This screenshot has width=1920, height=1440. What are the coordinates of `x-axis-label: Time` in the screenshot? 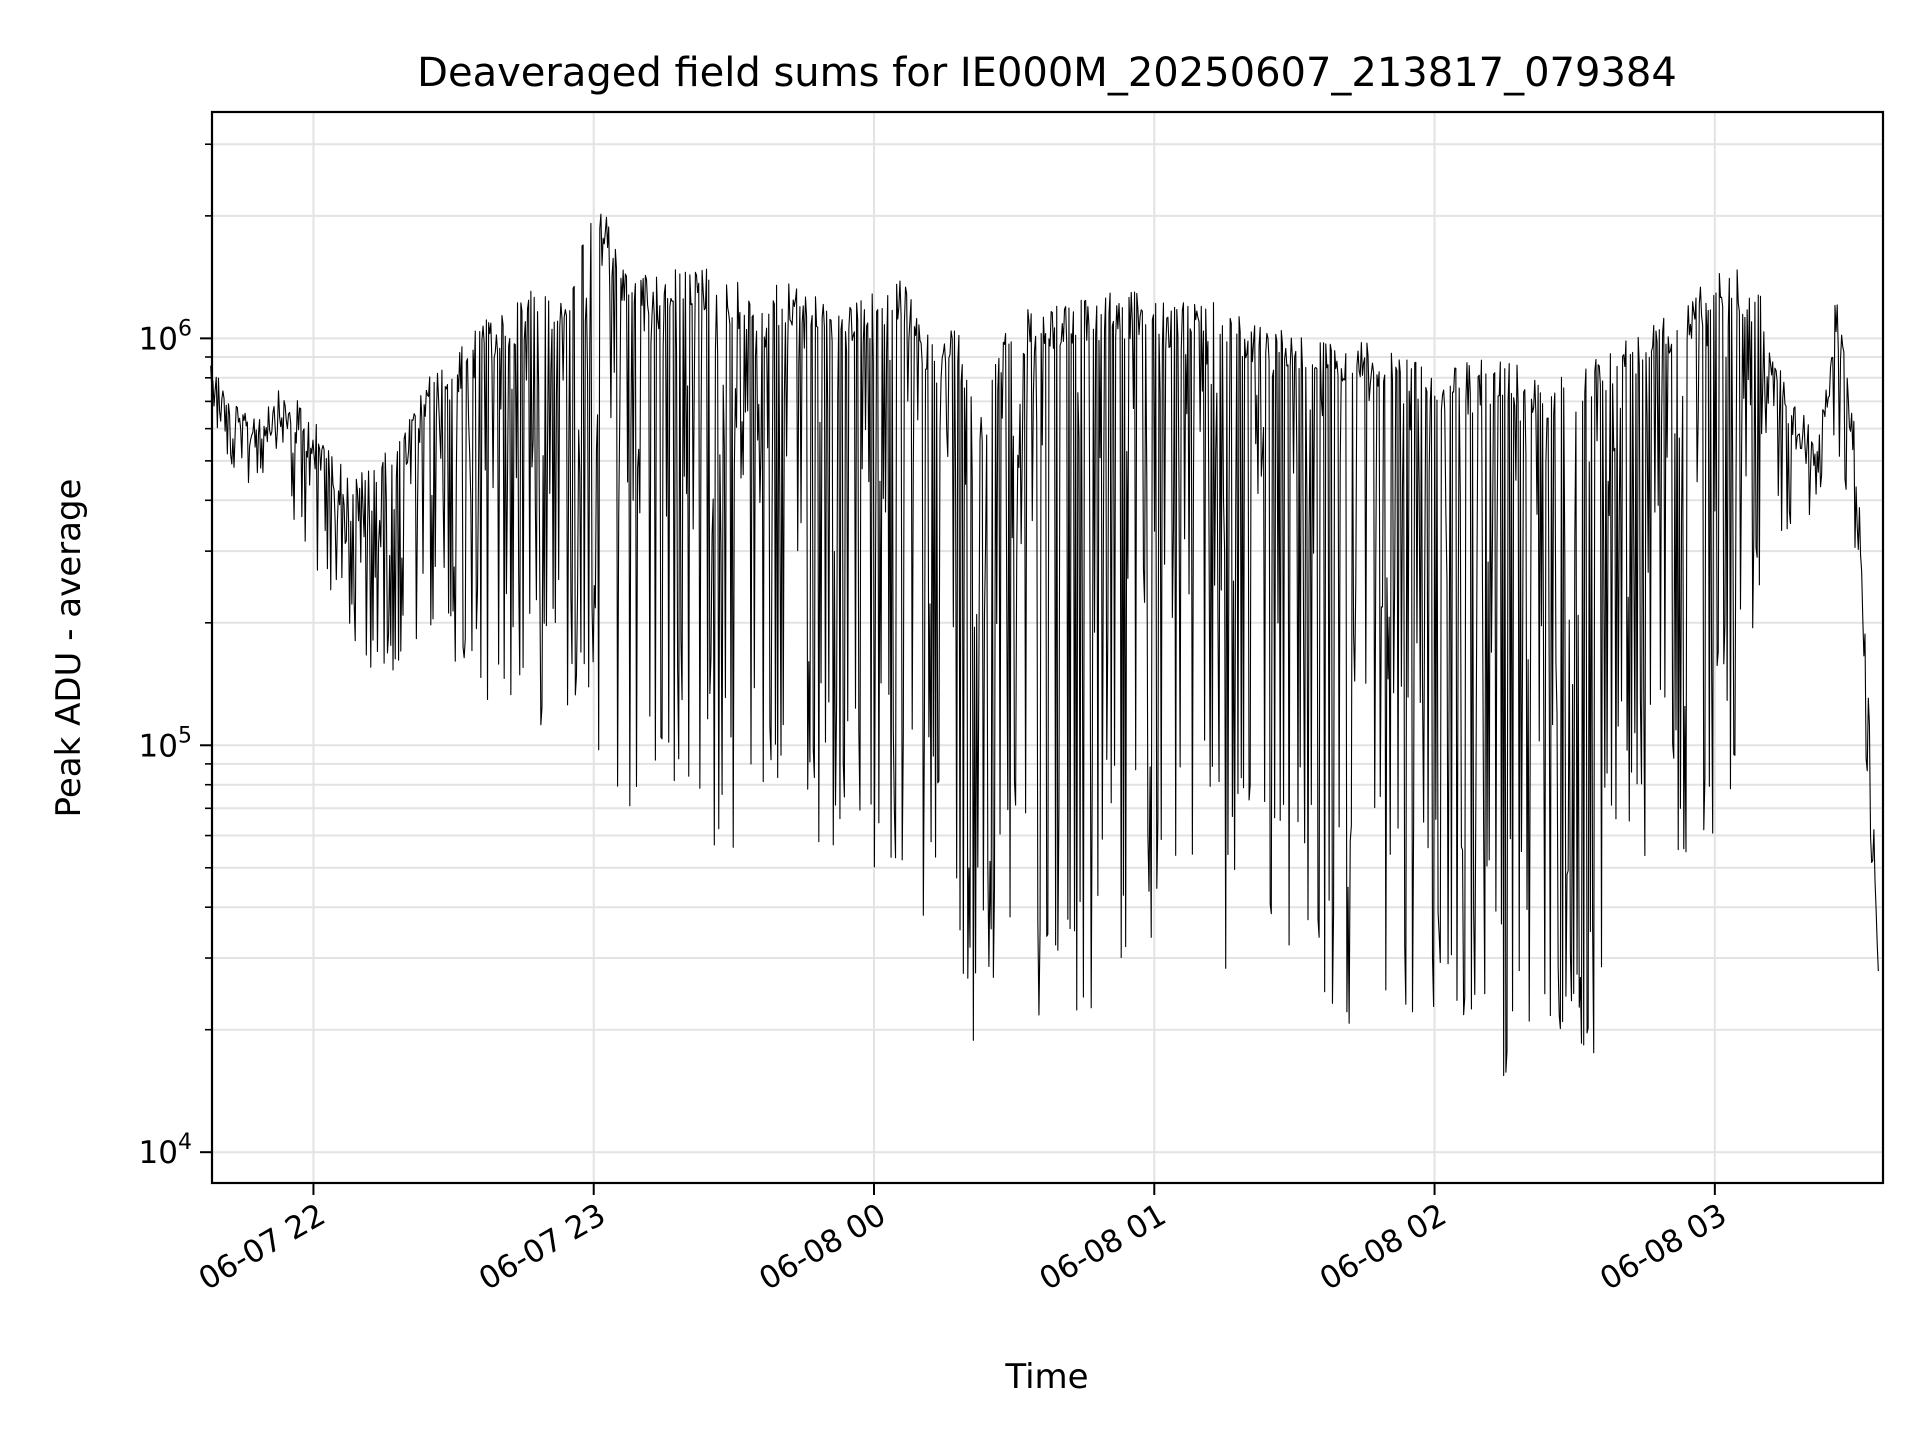 It's located at (1046, 1377).